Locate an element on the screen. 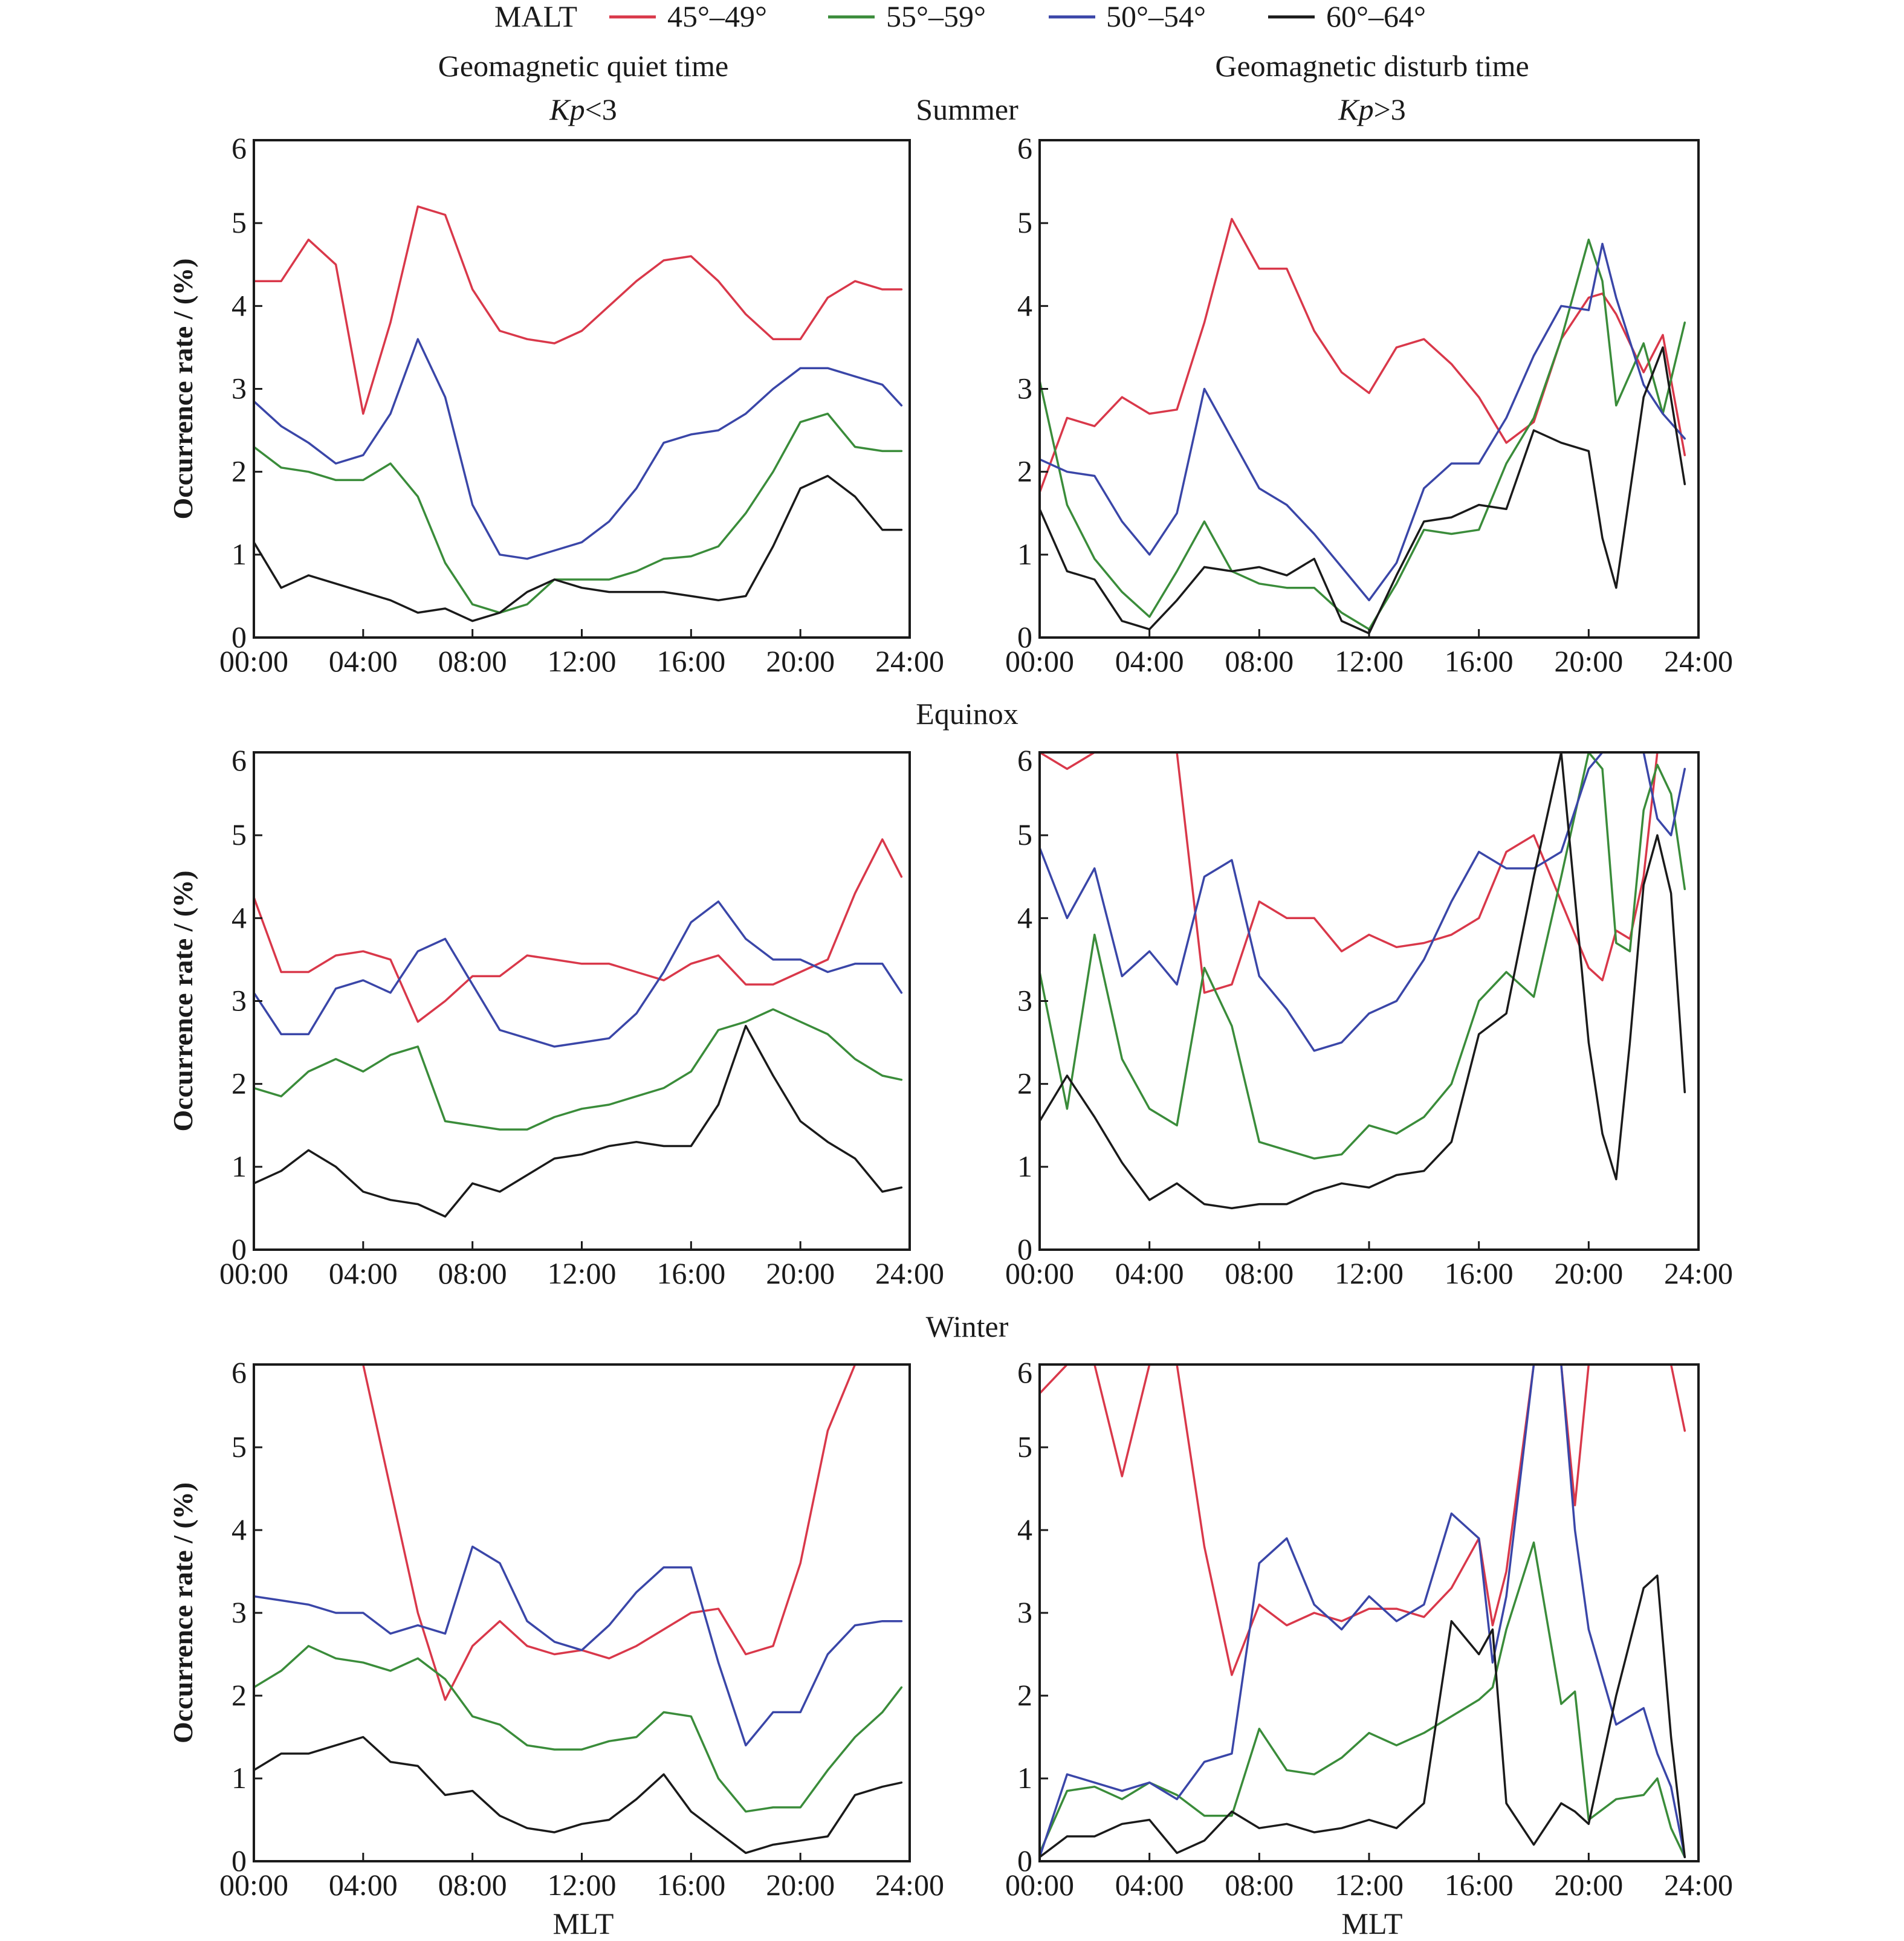 The height and width of the screenshot is (1941, 1904). kp-condition: >3 is located at coordinates (1390, 109).